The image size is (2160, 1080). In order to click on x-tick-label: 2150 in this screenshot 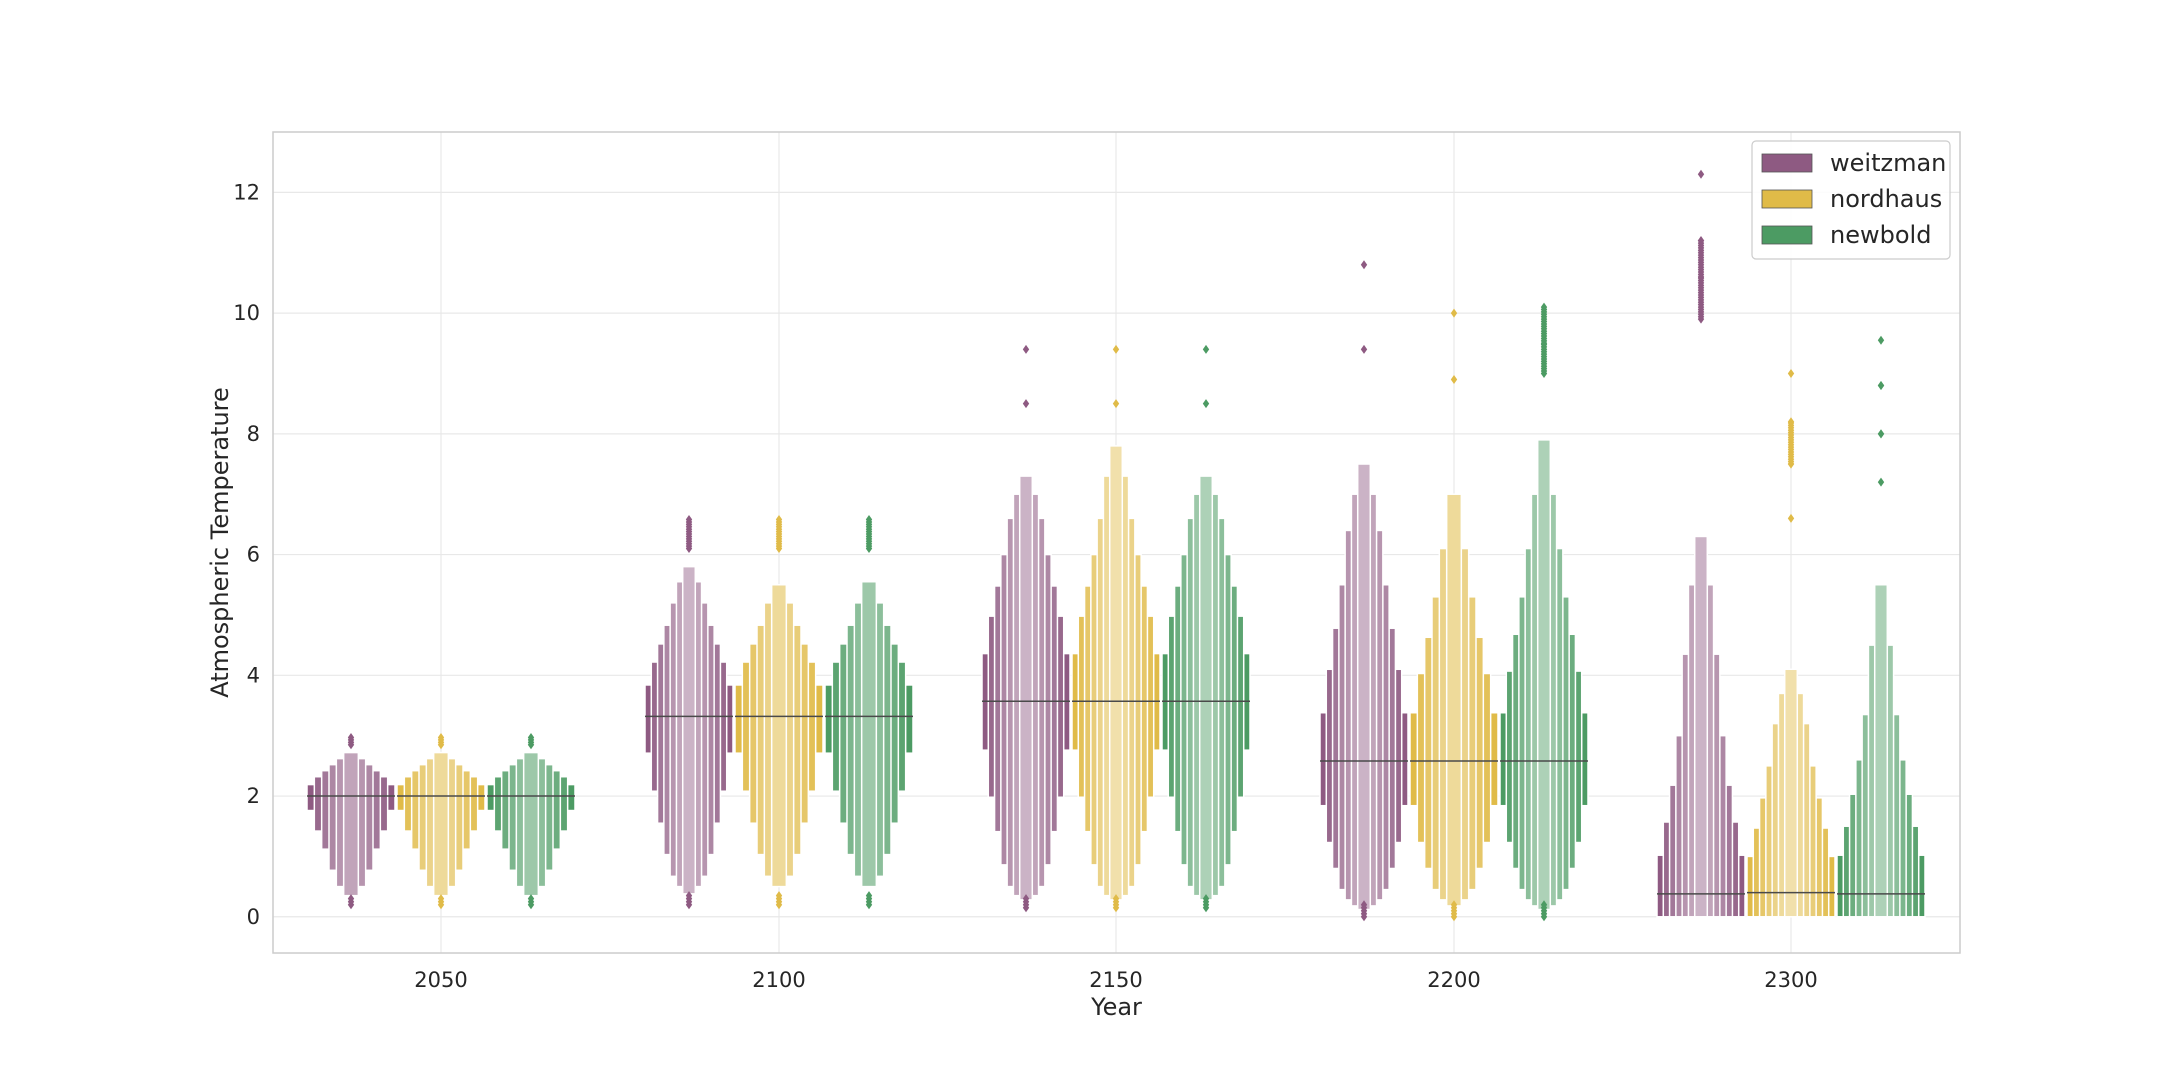, I will do `click(1115, 980)`.